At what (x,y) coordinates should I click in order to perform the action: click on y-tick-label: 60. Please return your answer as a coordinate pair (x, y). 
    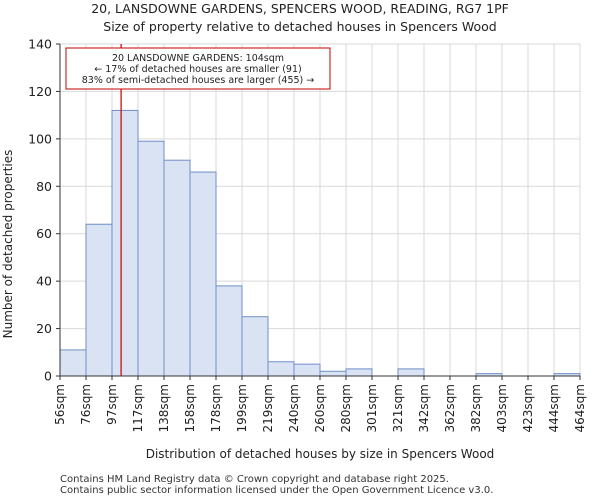
    Looking at the image, I should click on (44, 233).